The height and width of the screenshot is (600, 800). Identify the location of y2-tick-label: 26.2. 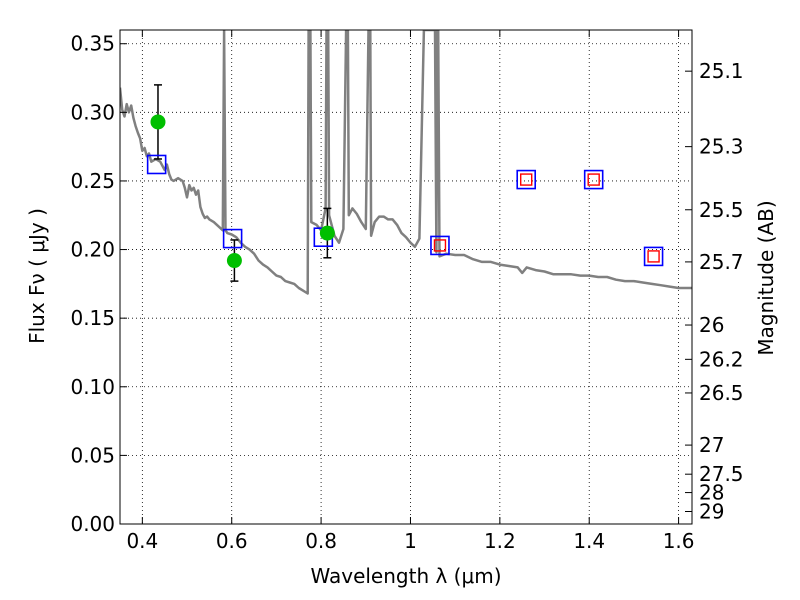
(721, 359).